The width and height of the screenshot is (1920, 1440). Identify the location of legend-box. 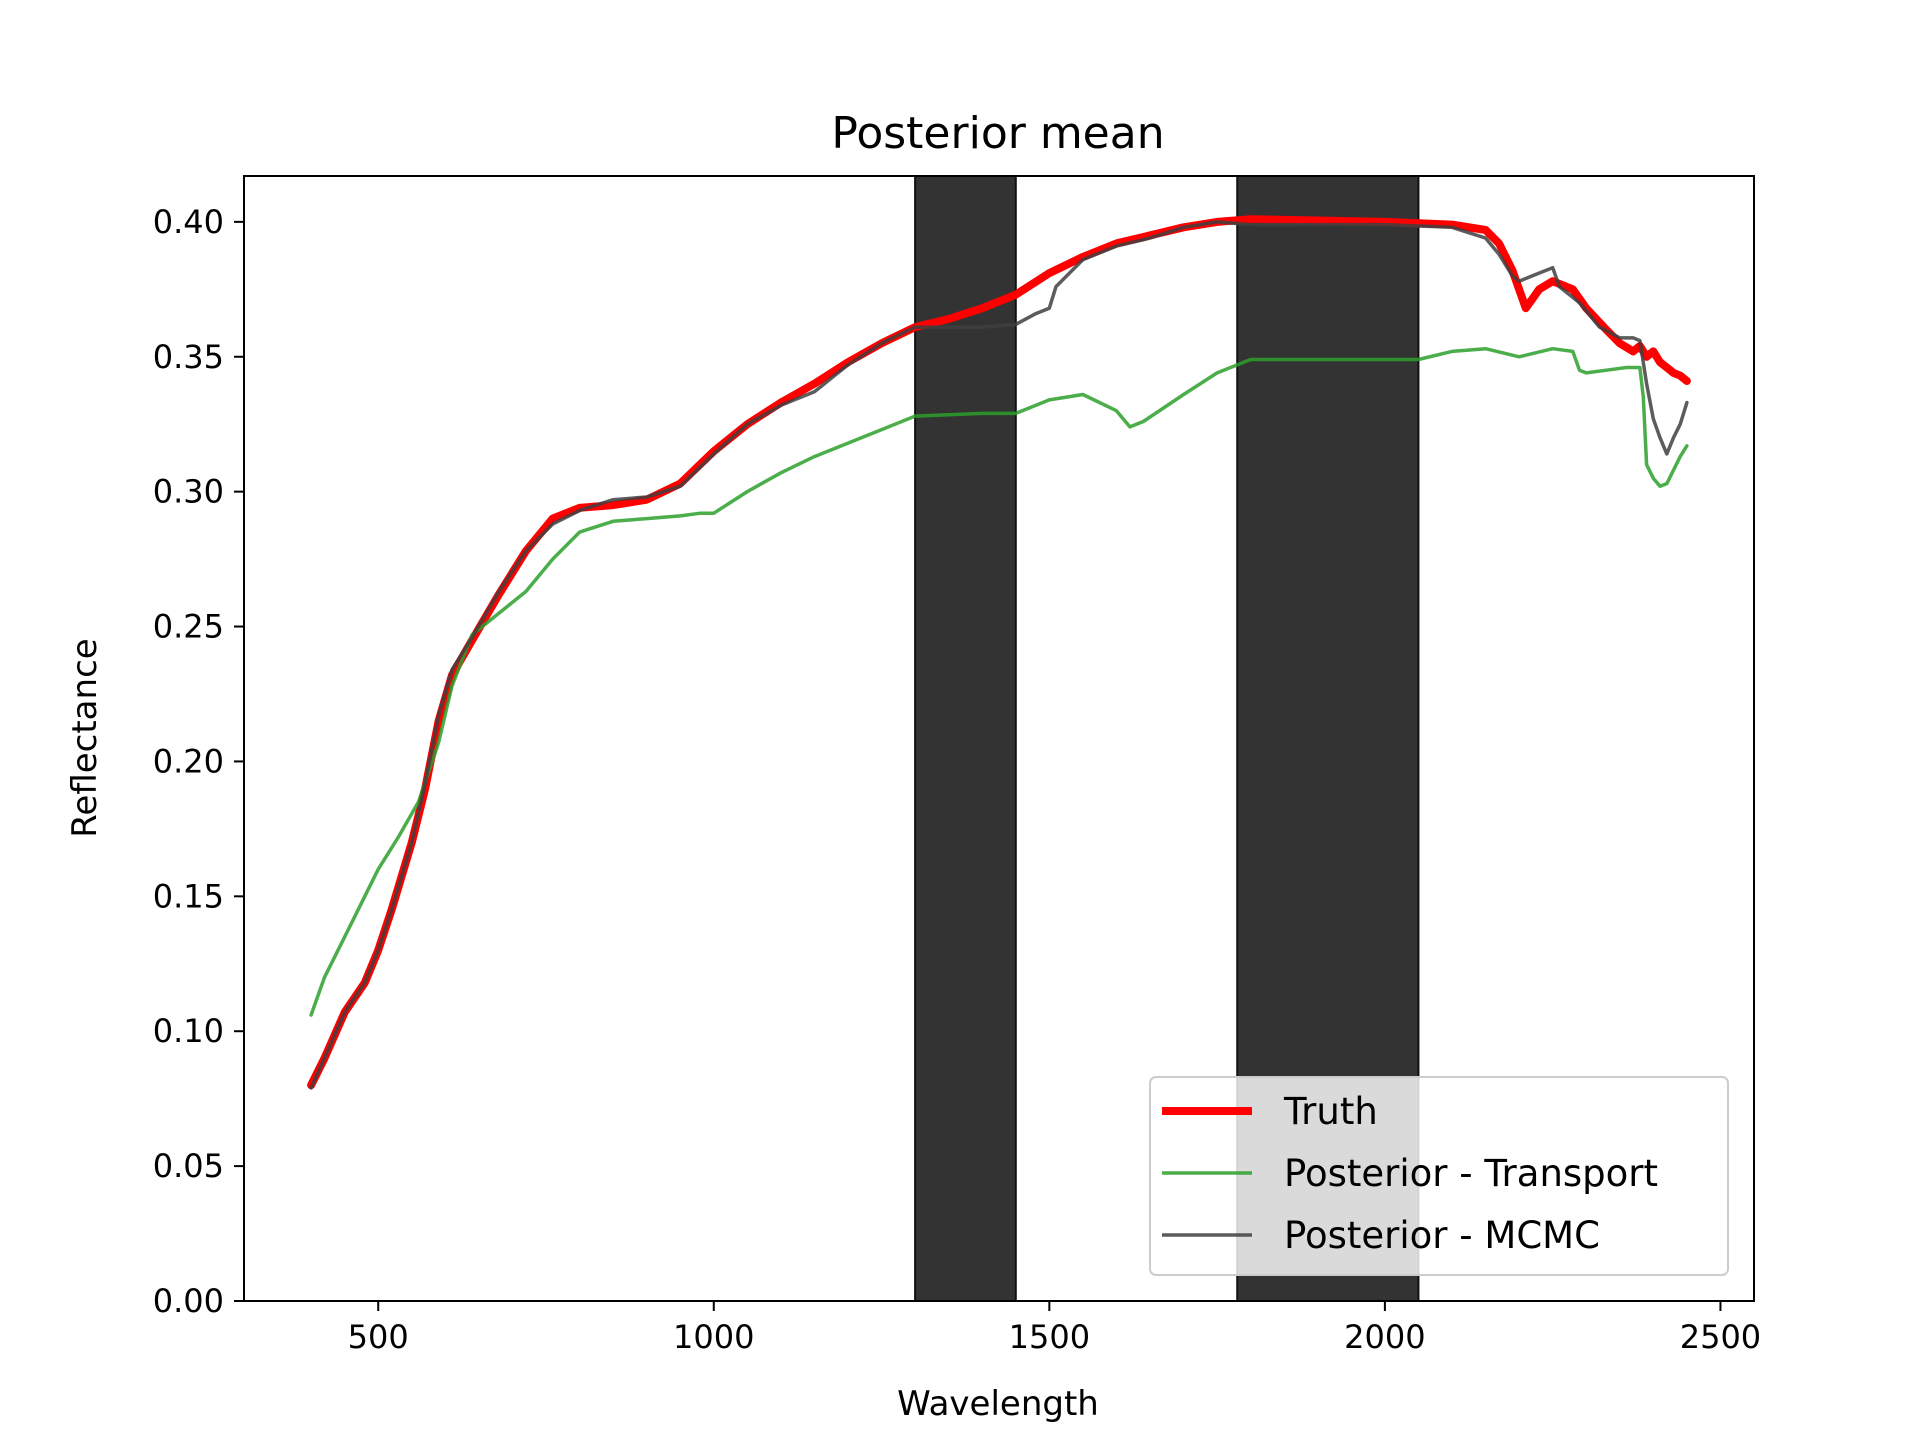
(1439, 1176).